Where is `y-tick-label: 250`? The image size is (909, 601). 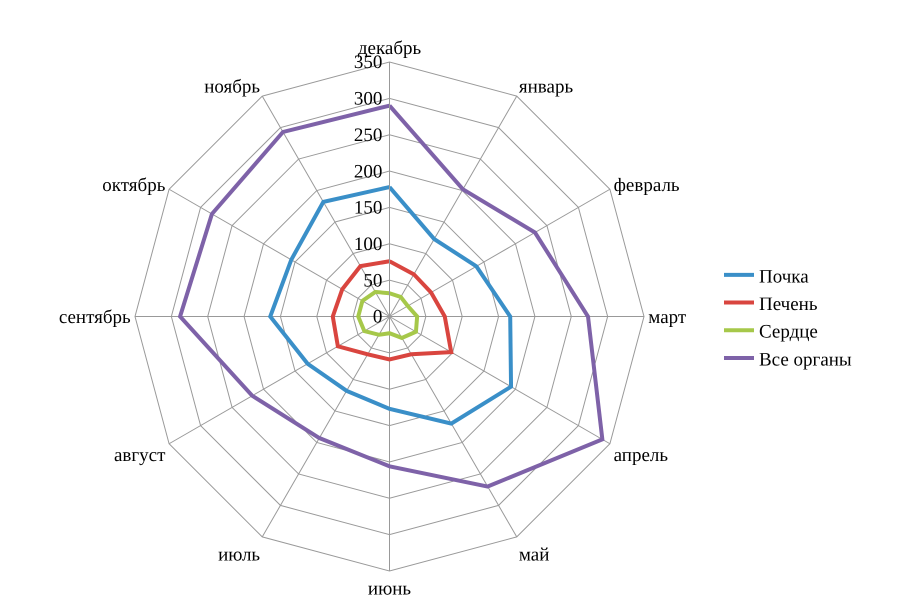
y-tick-label: 250 is located at coordinates (368, 135).